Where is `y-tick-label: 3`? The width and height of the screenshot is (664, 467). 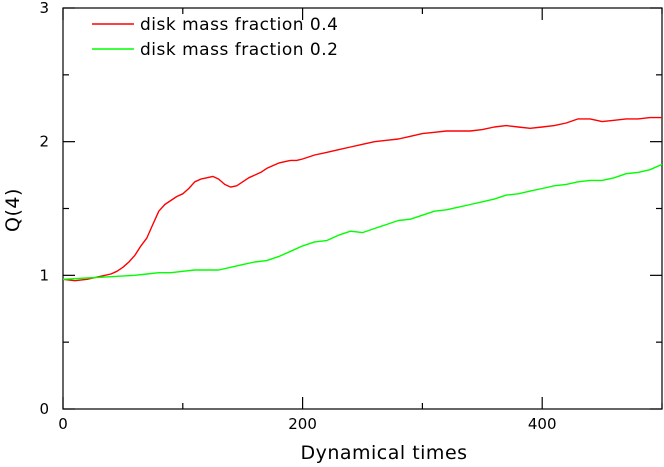 y-tick-label: 3 is located at coordinates (44, 8).